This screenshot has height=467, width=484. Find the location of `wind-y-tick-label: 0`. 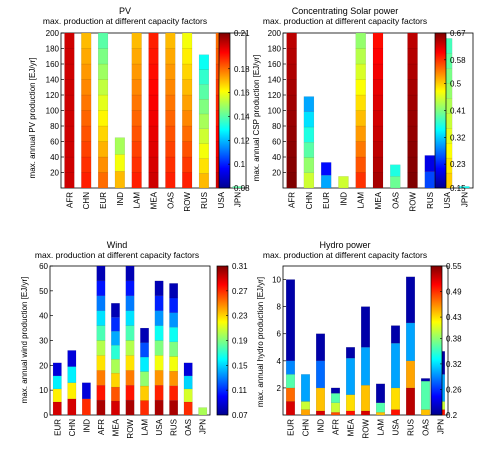

wind-y-tick-label: 0 is located at coordinates (46, 415).